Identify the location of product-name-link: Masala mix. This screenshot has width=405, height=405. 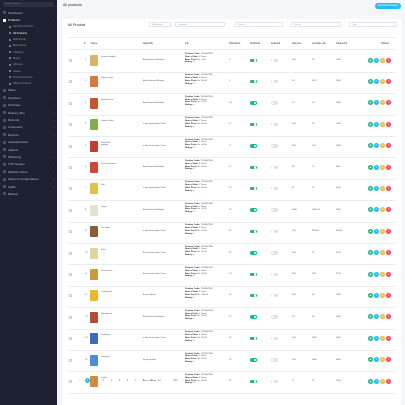
(107, 313).